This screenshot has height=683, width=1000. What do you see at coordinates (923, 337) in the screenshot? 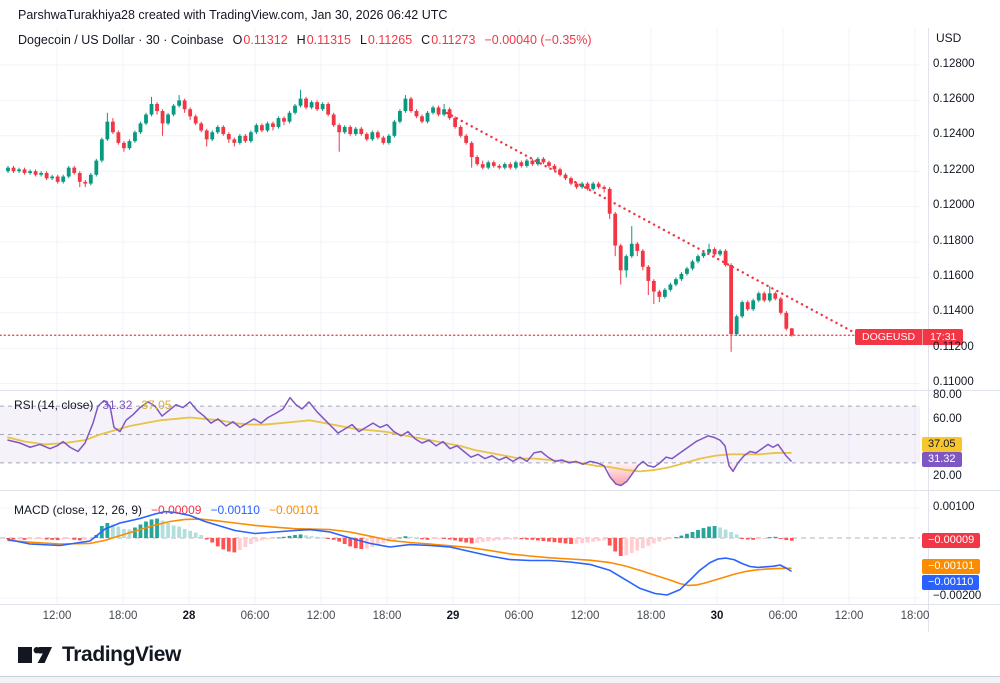
I see `price-flag-divider` at bounding box center [923, 337].